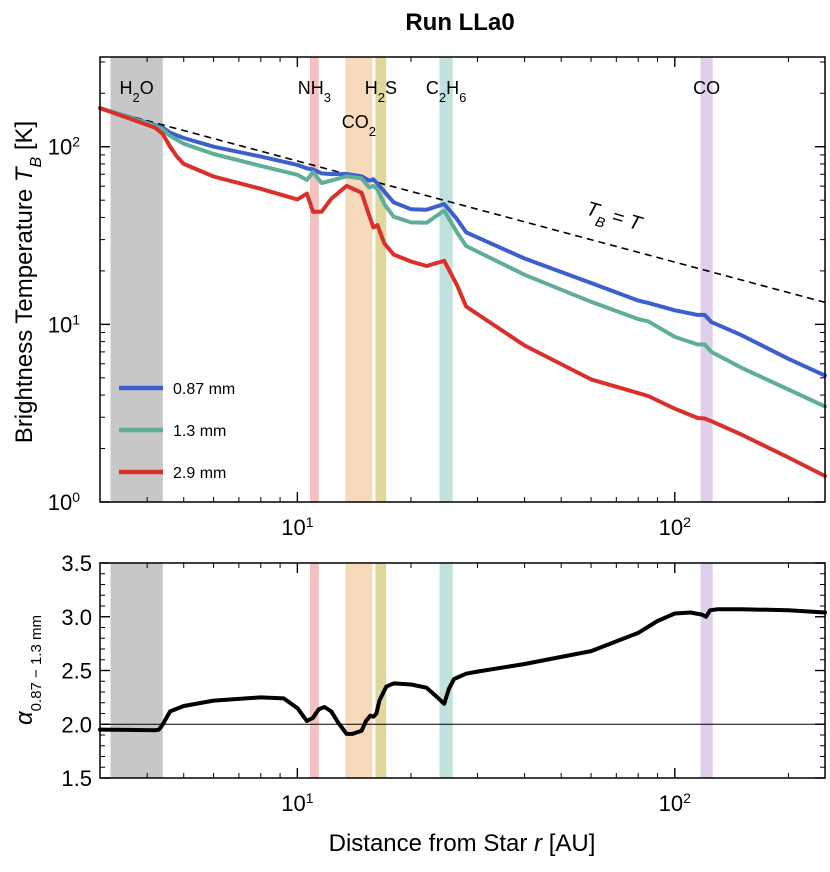 This screenshot has height=872, width=830. What do you see at coordinates (359, 670) in the screenshot?
I see `band-co2-bottom` at bounding box center [359, 670].